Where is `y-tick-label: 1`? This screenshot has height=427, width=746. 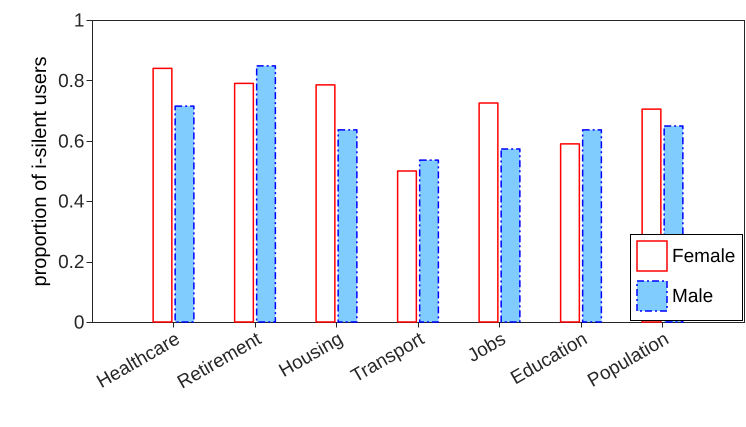 y-tick-label: 1 is located at coordinates (79, 21).